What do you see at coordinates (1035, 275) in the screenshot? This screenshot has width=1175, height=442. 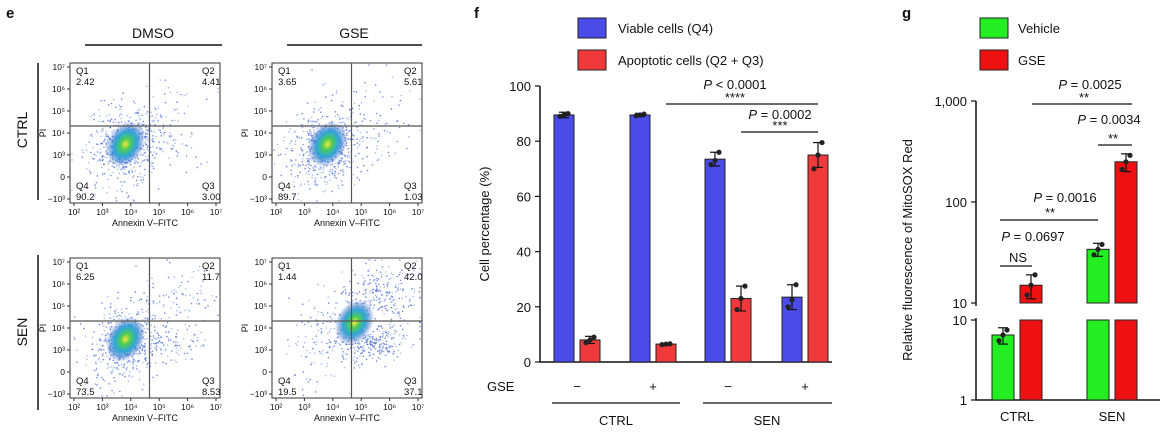 I see `g-data-point` at bounding box center [1035, 275].